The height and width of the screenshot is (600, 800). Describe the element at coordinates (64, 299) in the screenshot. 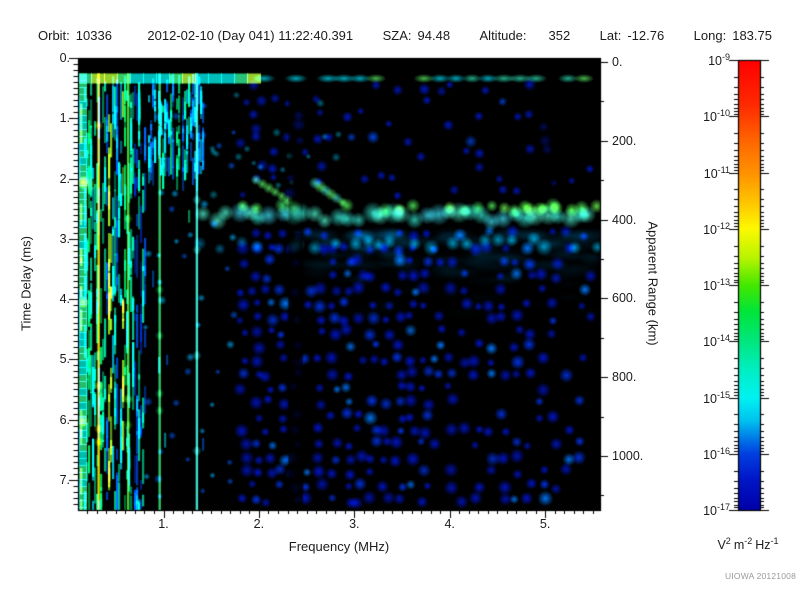

I see `time-axis-tick-label: 4.` at that location.